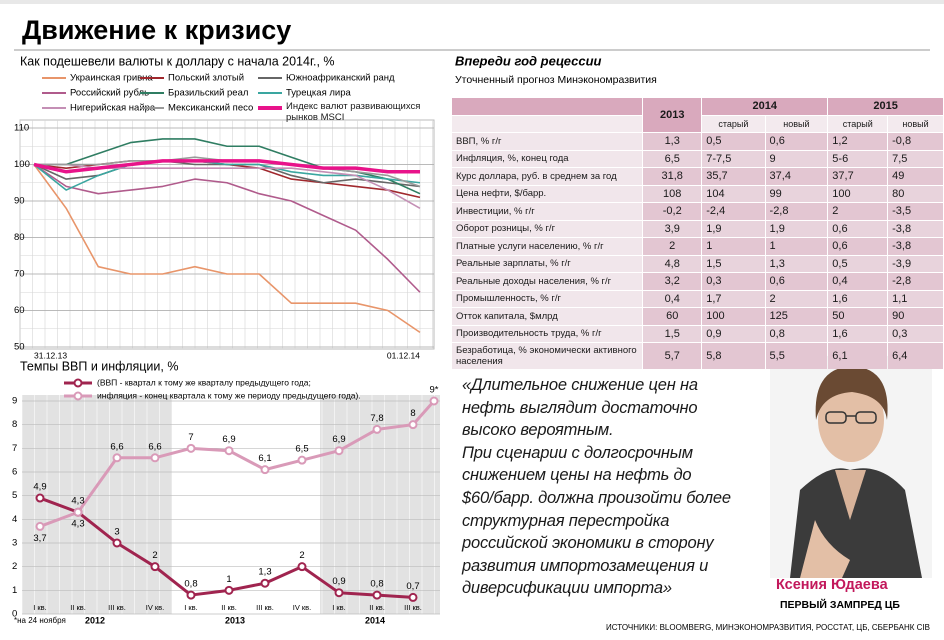 The image size is (944, 640). I want to click on table-row: Реальные зарплаты, % г/г 4,8 1,5 1,3 0,5 -3,9, so click(697, 263).